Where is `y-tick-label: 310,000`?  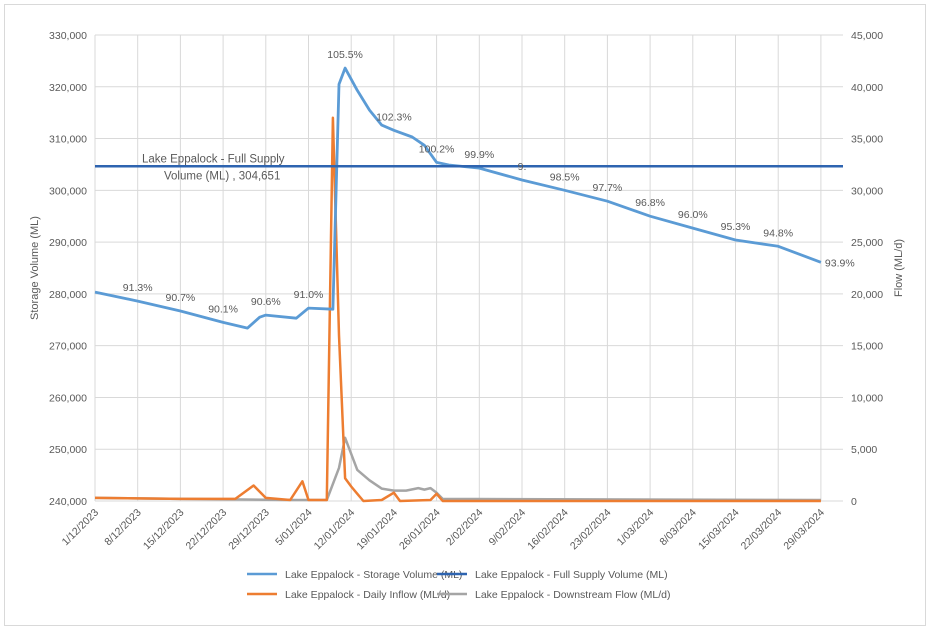 y-tick-label: 310,000 is located at coordinates (68, 140).